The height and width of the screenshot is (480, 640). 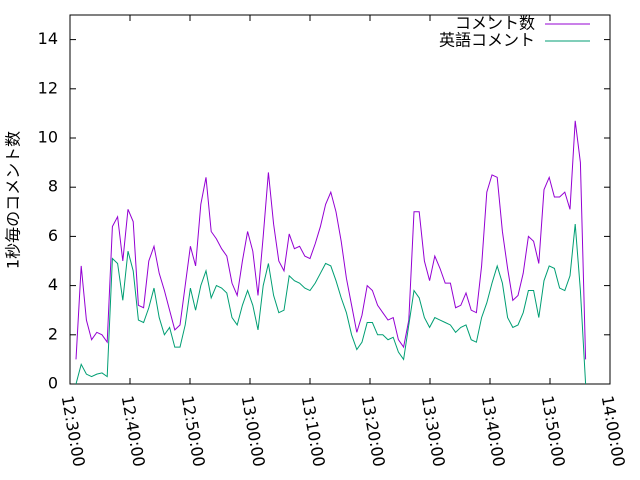 What do you see at coordinates (613, 431) in the screenshot?
I see `x-tick-label: 14:00:00` at bounding box center [613, 431].